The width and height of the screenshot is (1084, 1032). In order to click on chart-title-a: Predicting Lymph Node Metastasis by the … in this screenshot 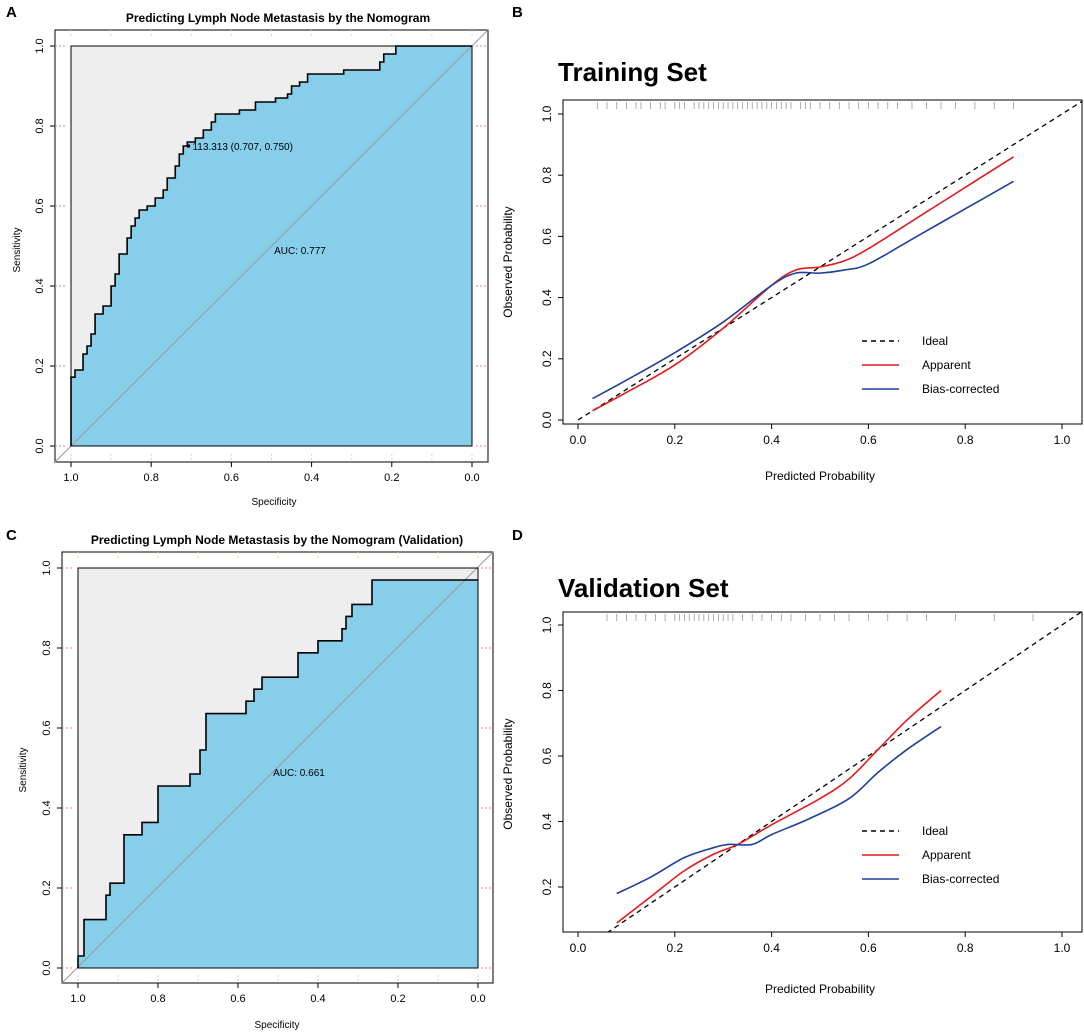, I will do `click(278, 18)`.